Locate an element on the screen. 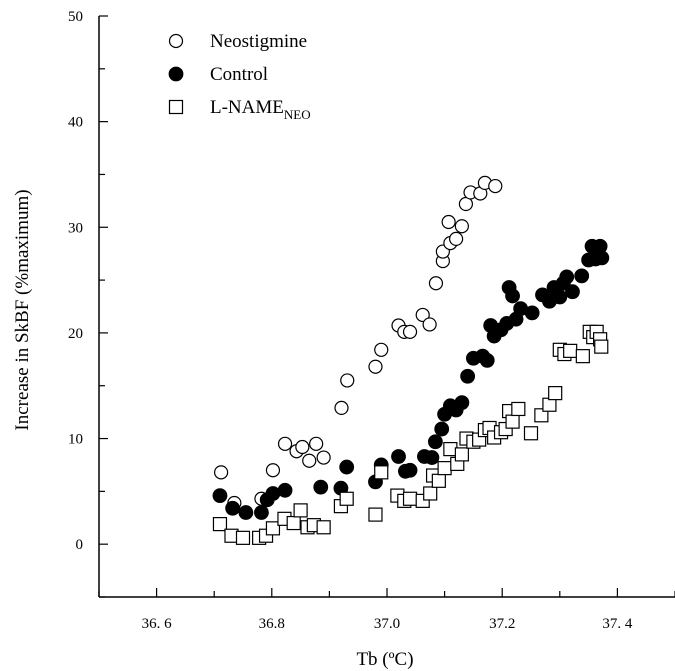 The image size is (675, 671). x-axis-title: Tb (ºC) is located at coordinates (384, 659).